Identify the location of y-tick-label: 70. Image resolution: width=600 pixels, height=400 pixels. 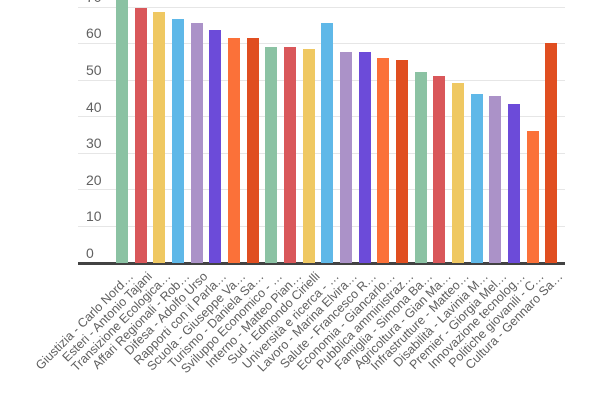
(94, 2).